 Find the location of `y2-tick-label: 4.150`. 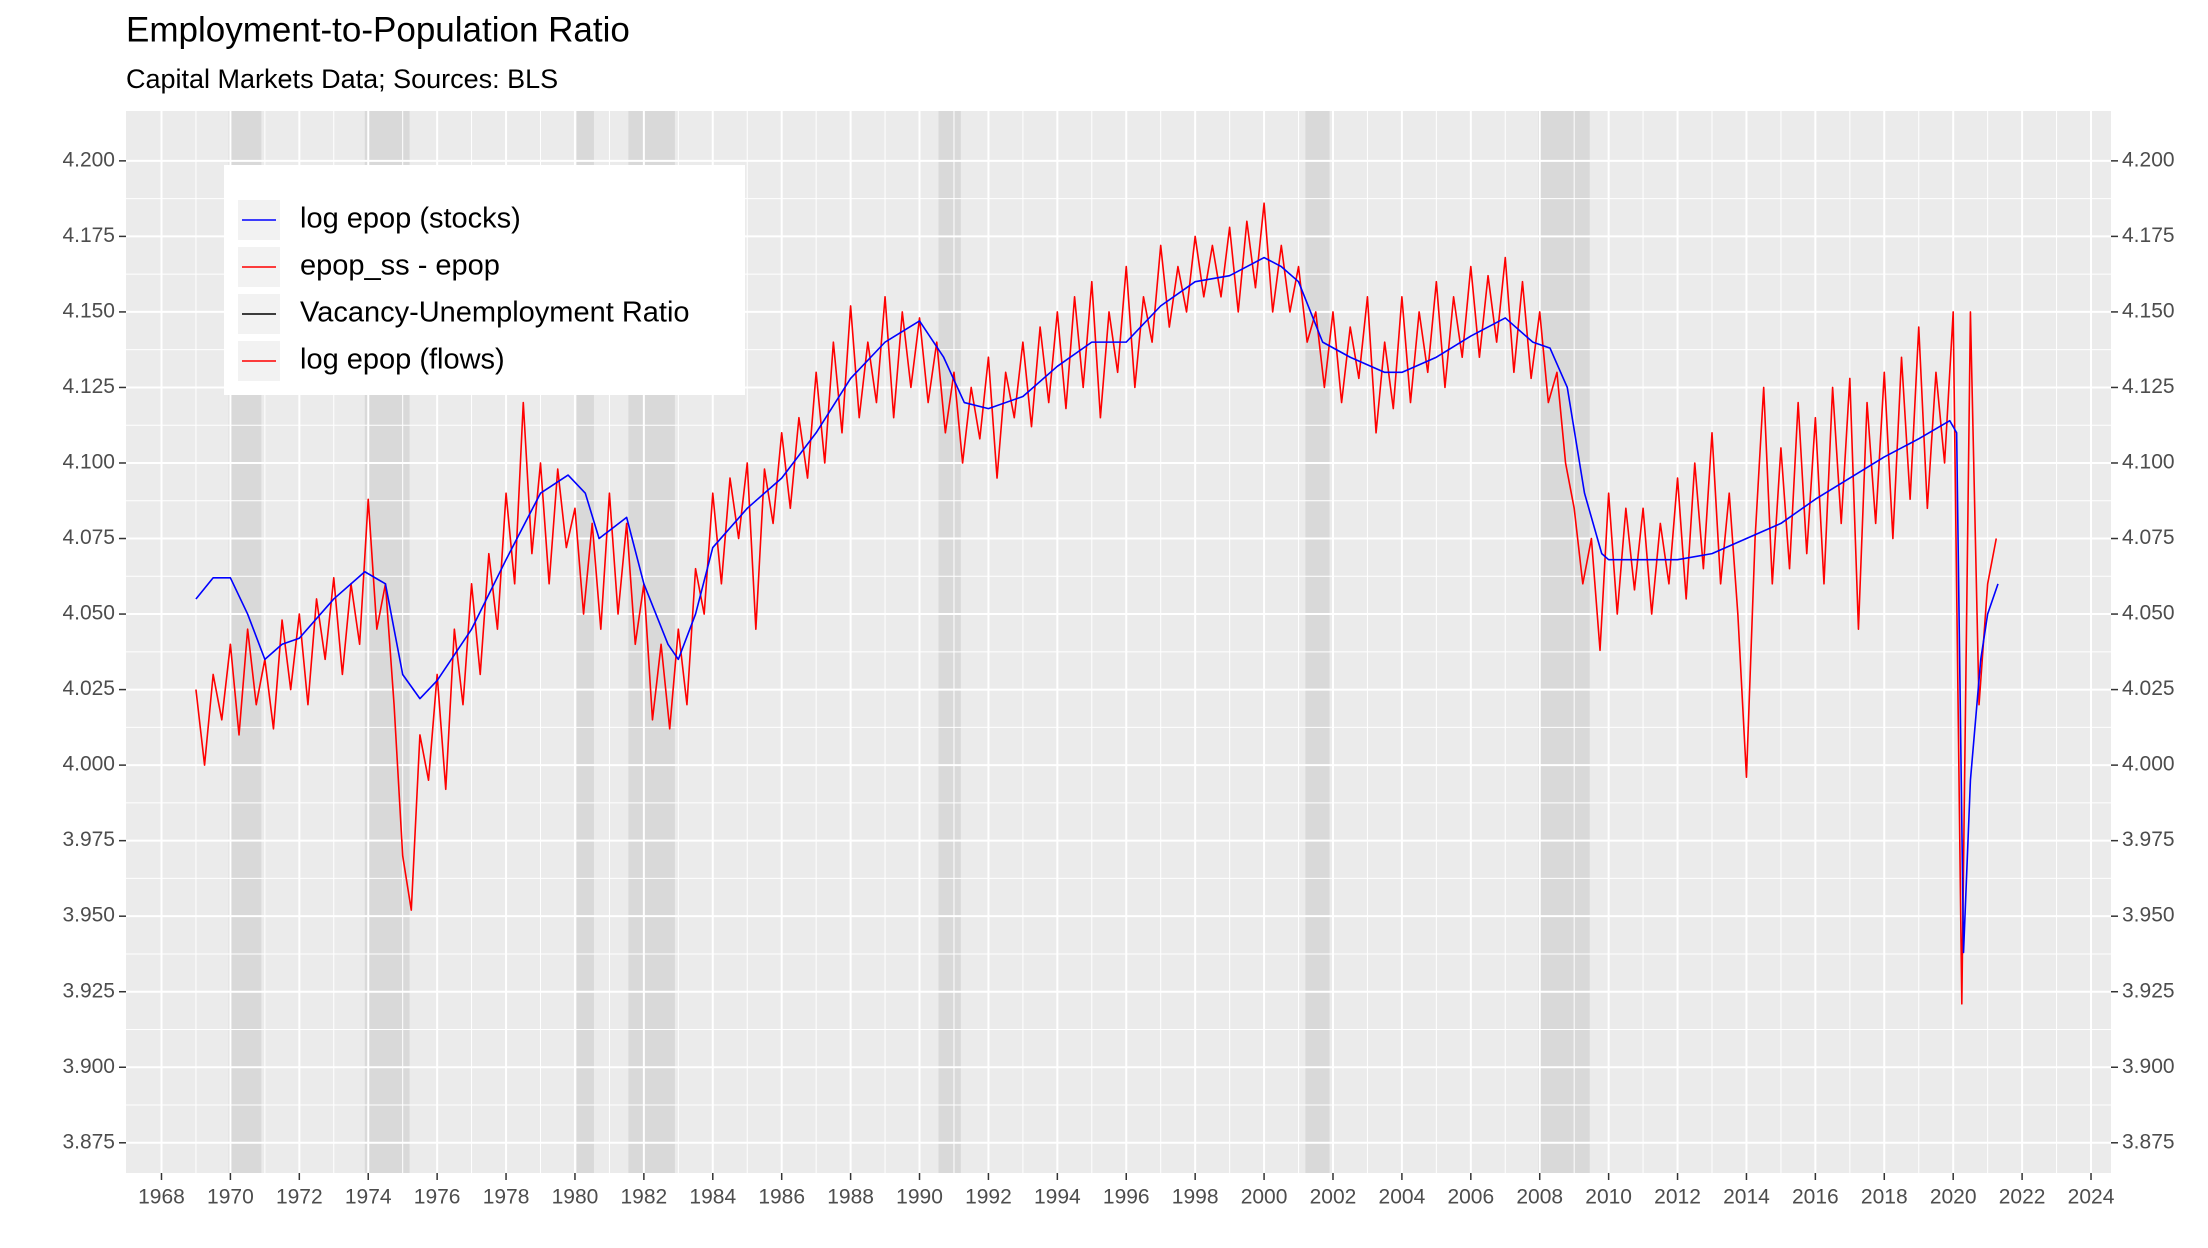

y2-tick-label: 4.150 is located at coordinates (2148, 310).